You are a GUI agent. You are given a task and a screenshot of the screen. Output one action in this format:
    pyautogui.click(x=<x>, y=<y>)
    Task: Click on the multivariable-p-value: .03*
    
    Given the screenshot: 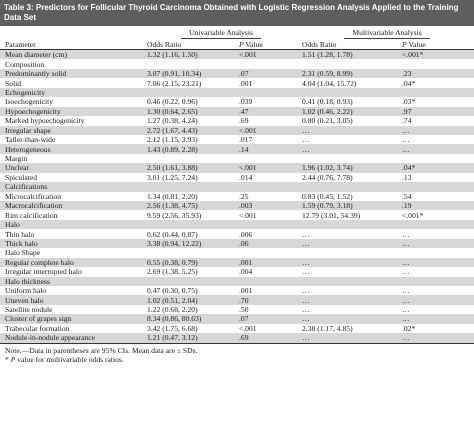 What is the action you would take?
    pyautogui.click(x=409, y=102)
    